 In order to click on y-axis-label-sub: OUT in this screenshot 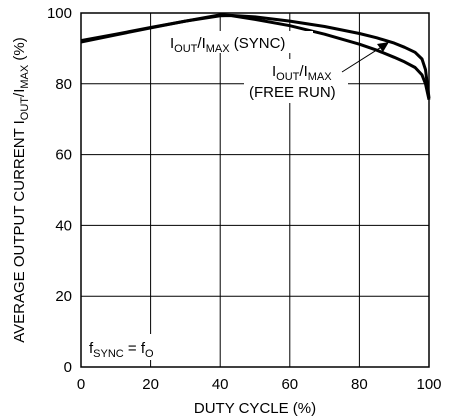, I will do `click(25, 109)`.